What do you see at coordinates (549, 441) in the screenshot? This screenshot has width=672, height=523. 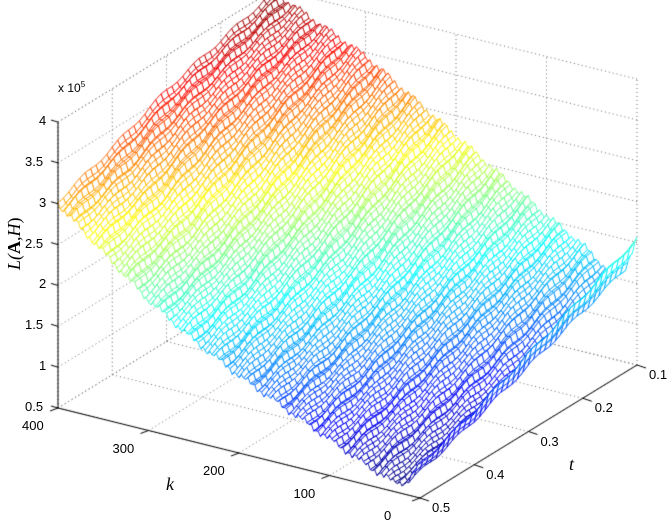 I see `y-tick-label: 0.3` at bounding box center [549, 441].